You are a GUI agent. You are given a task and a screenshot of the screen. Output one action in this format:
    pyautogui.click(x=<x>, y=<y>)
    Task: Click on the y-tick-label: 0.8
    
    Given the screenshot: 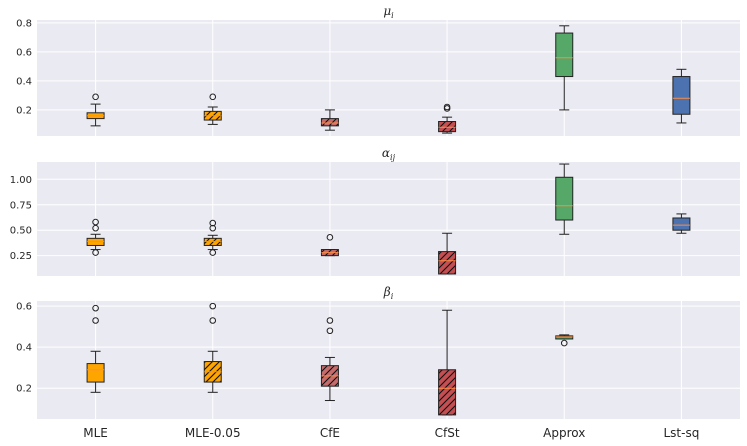 What is the action you would take?
    pyautogui.click(x=24, y=23)
    